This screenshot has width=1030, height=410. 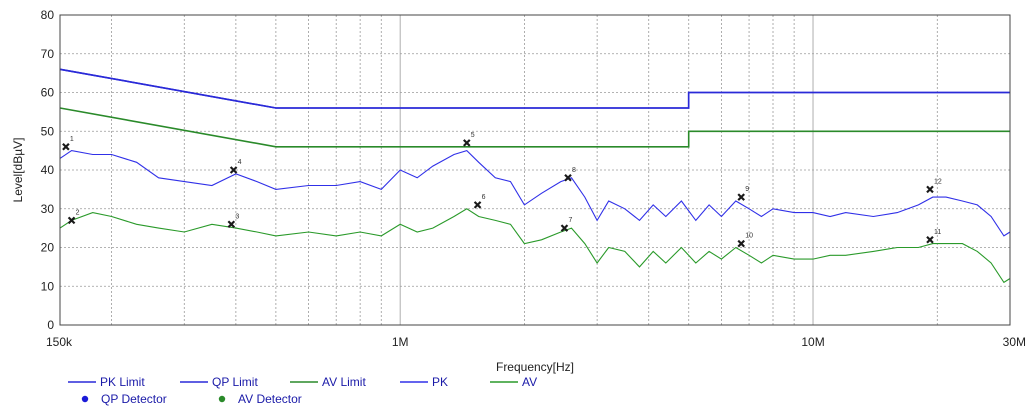 What do you see at coordinates (48, 93) in the screenshot?
I see `y-tick-label: 60` at bounding box center [48, 93].